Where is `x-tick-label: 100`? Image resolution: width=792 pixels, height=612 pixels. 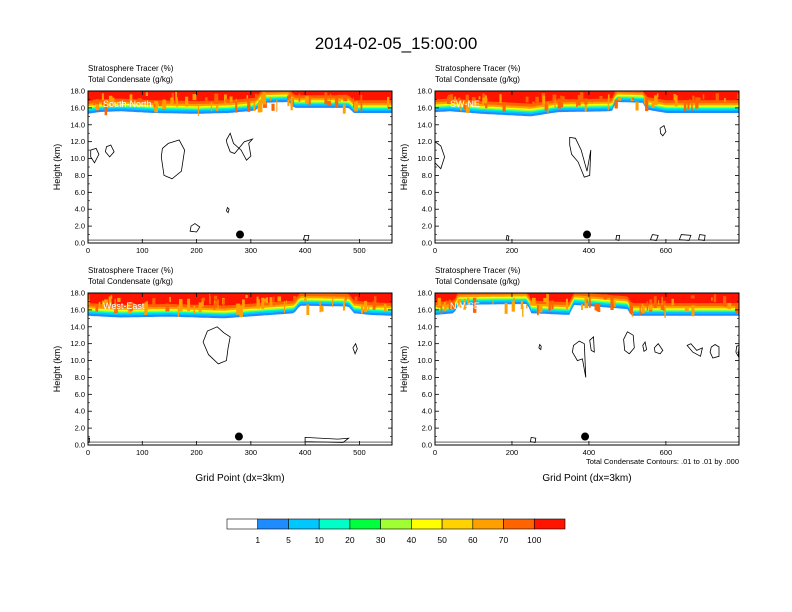 x-tick-label: 100 is located at coordinates (142, 250).